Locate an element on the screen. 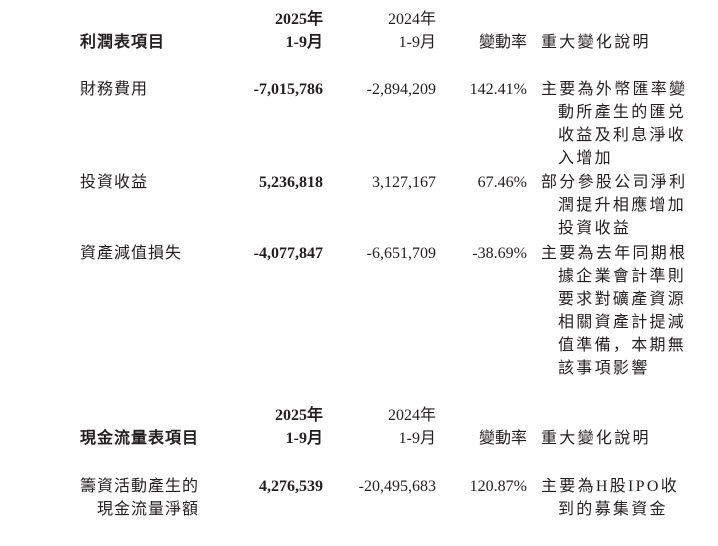 The image size is (718, 546). row-item-label: 資產減值損失 is located at coordinates (131, 253).